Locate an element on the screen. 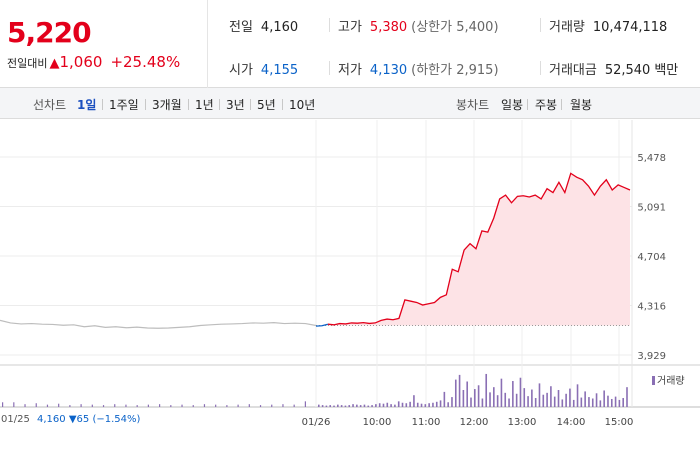  high-value: 5,380 is located at coordinates (388, 27).